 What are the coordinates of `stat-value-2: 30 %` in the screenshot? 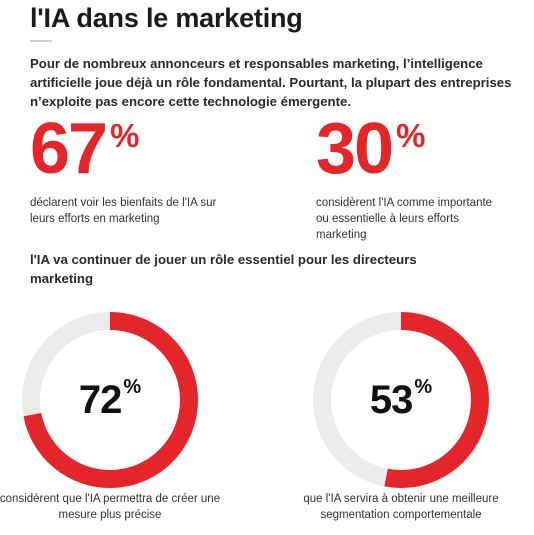 It's located at (425, 149).